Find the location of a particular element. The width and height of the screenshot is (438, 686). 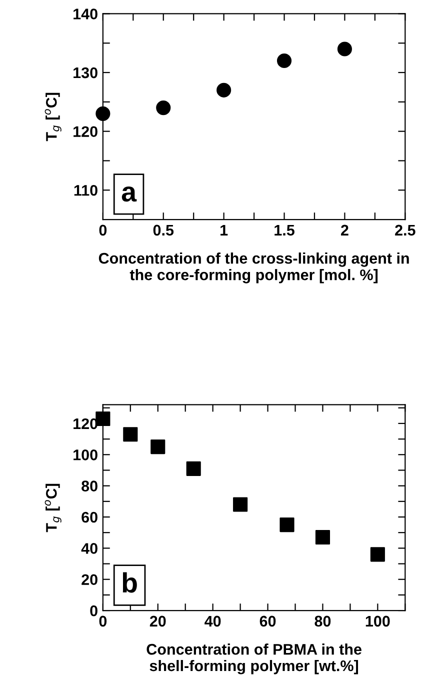

y-tick-label: 60 is located at coordinates (90, 517).